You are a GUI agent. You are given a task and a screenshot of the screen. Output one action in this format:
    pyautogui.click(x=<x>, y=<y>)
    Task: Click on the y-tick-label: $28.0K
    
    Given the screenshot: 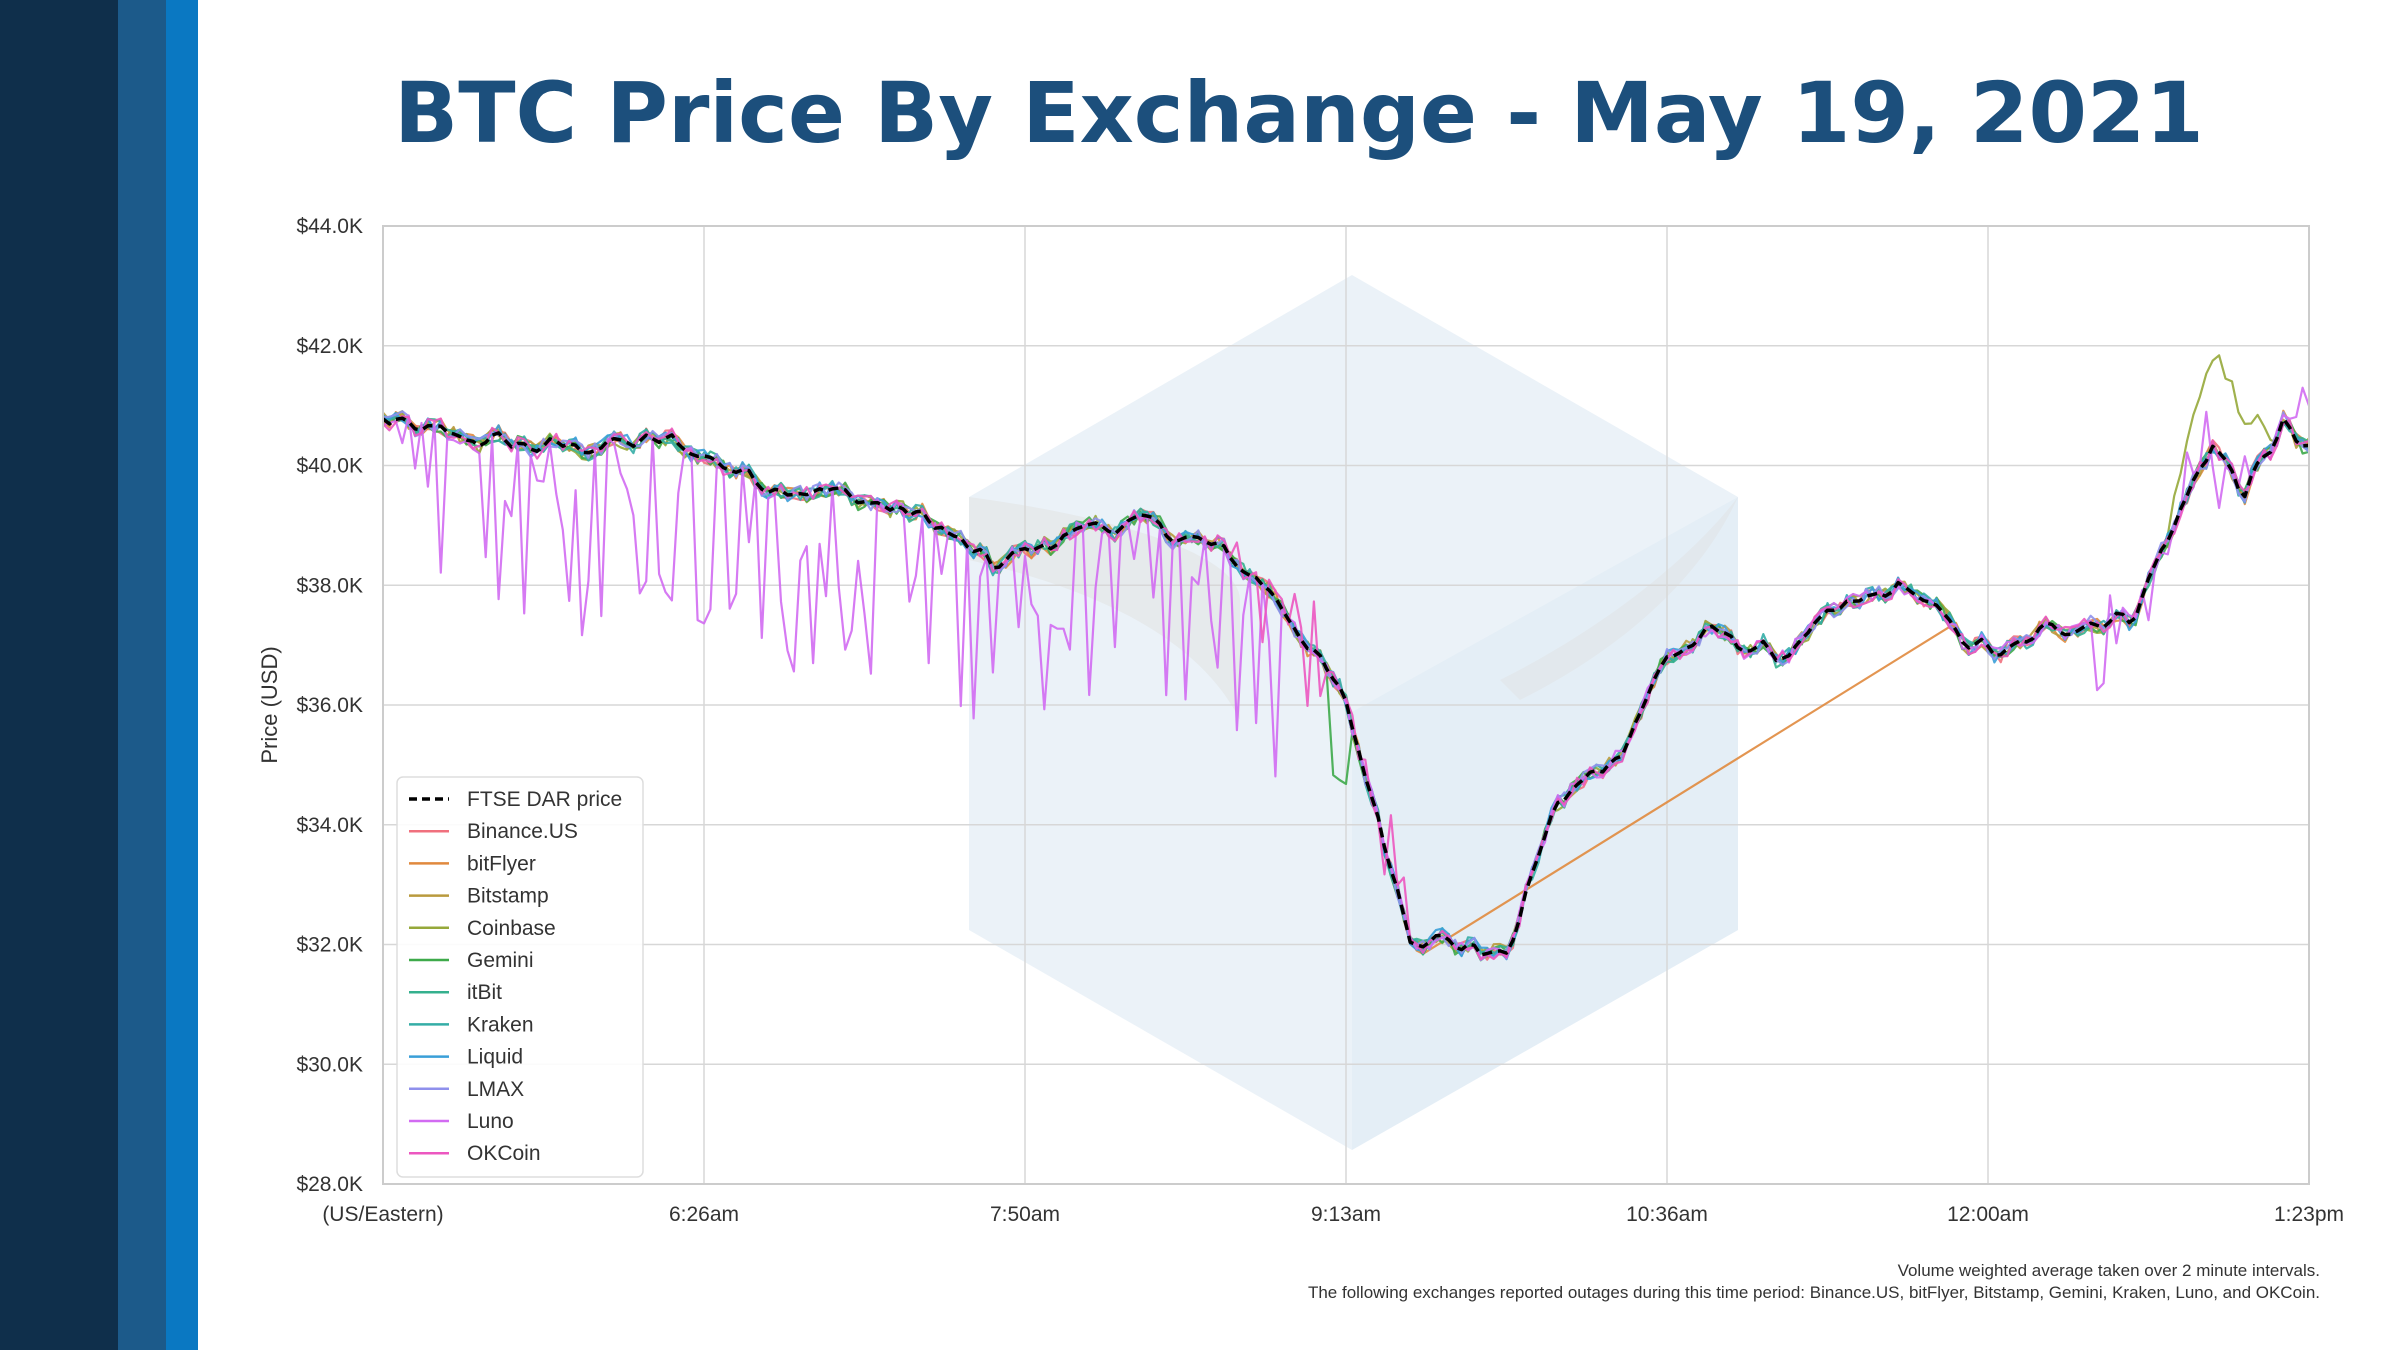 What is the action you would take?
    pyautogui.click(x=329, y=1184)
    